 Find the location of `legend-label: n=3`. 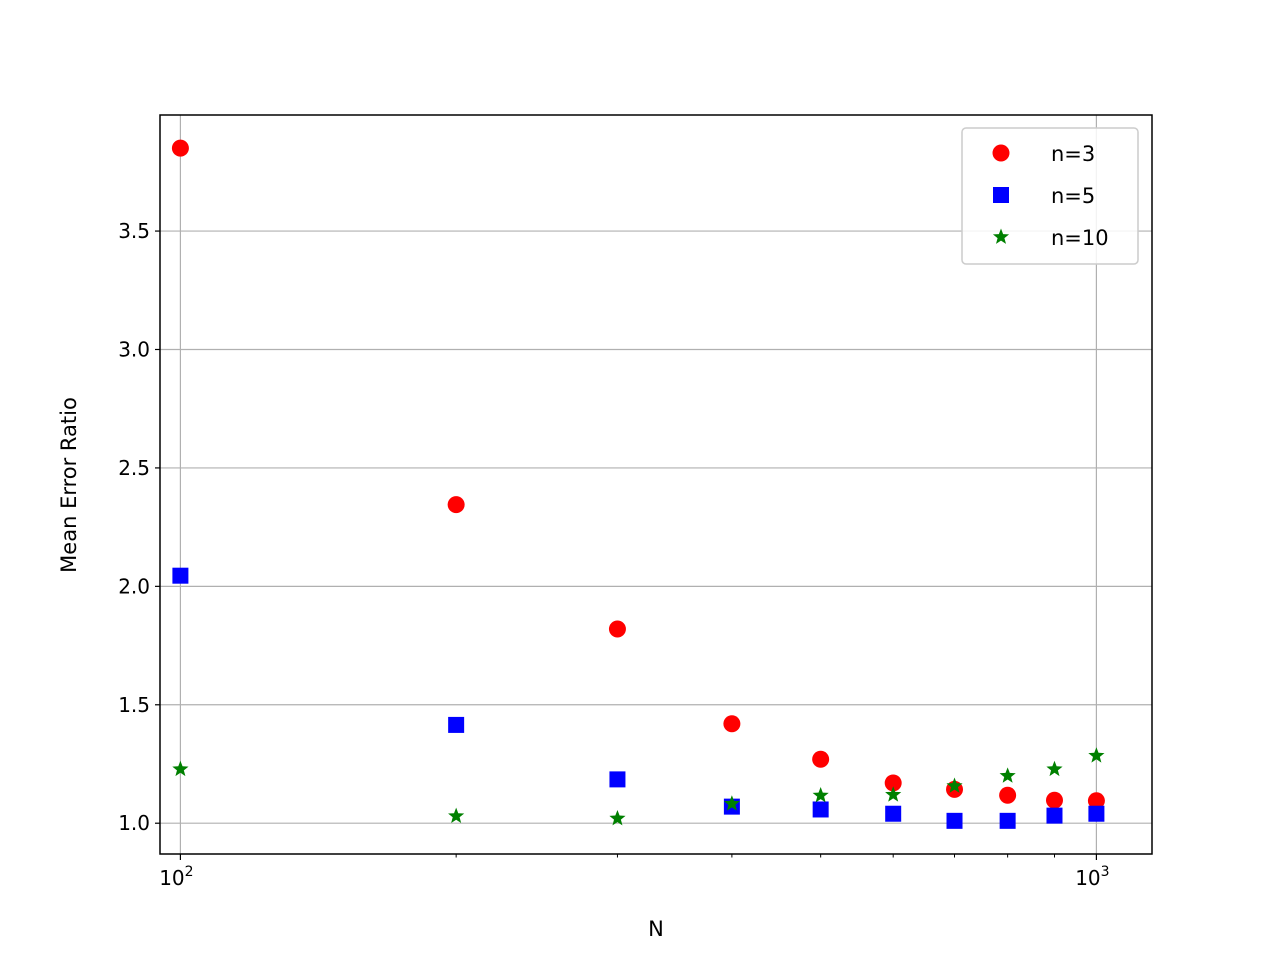

legend-label: n=3 is located at coordinates (1073, 154).